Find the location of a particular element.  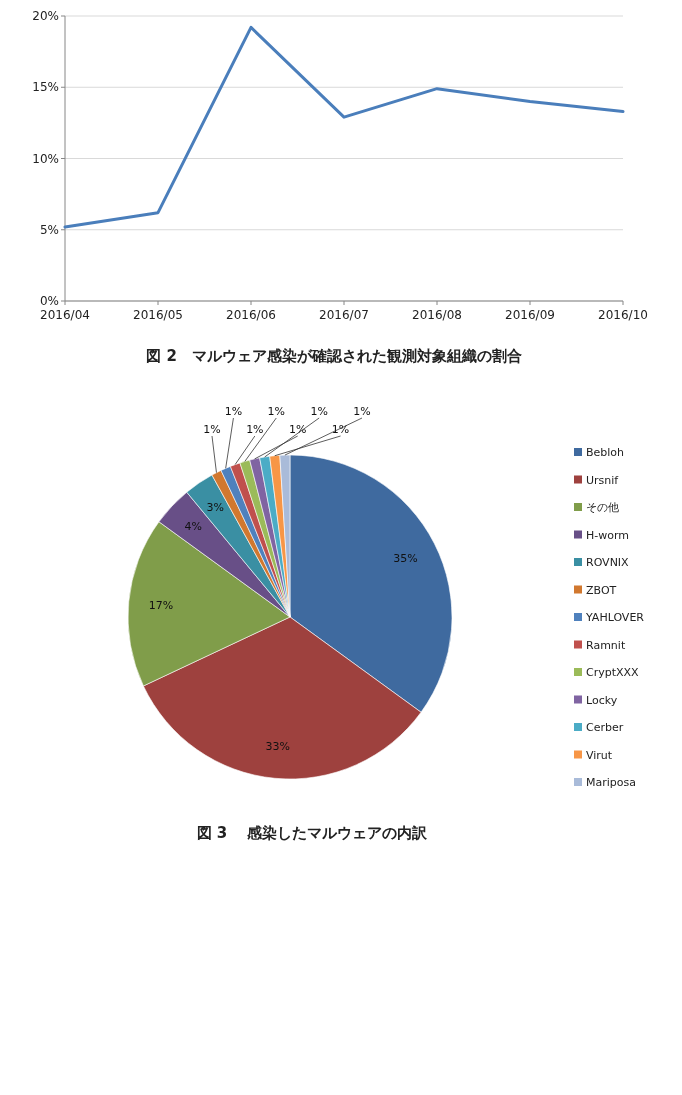

y-tick-label: 0% is located at coordinates (49, 301).